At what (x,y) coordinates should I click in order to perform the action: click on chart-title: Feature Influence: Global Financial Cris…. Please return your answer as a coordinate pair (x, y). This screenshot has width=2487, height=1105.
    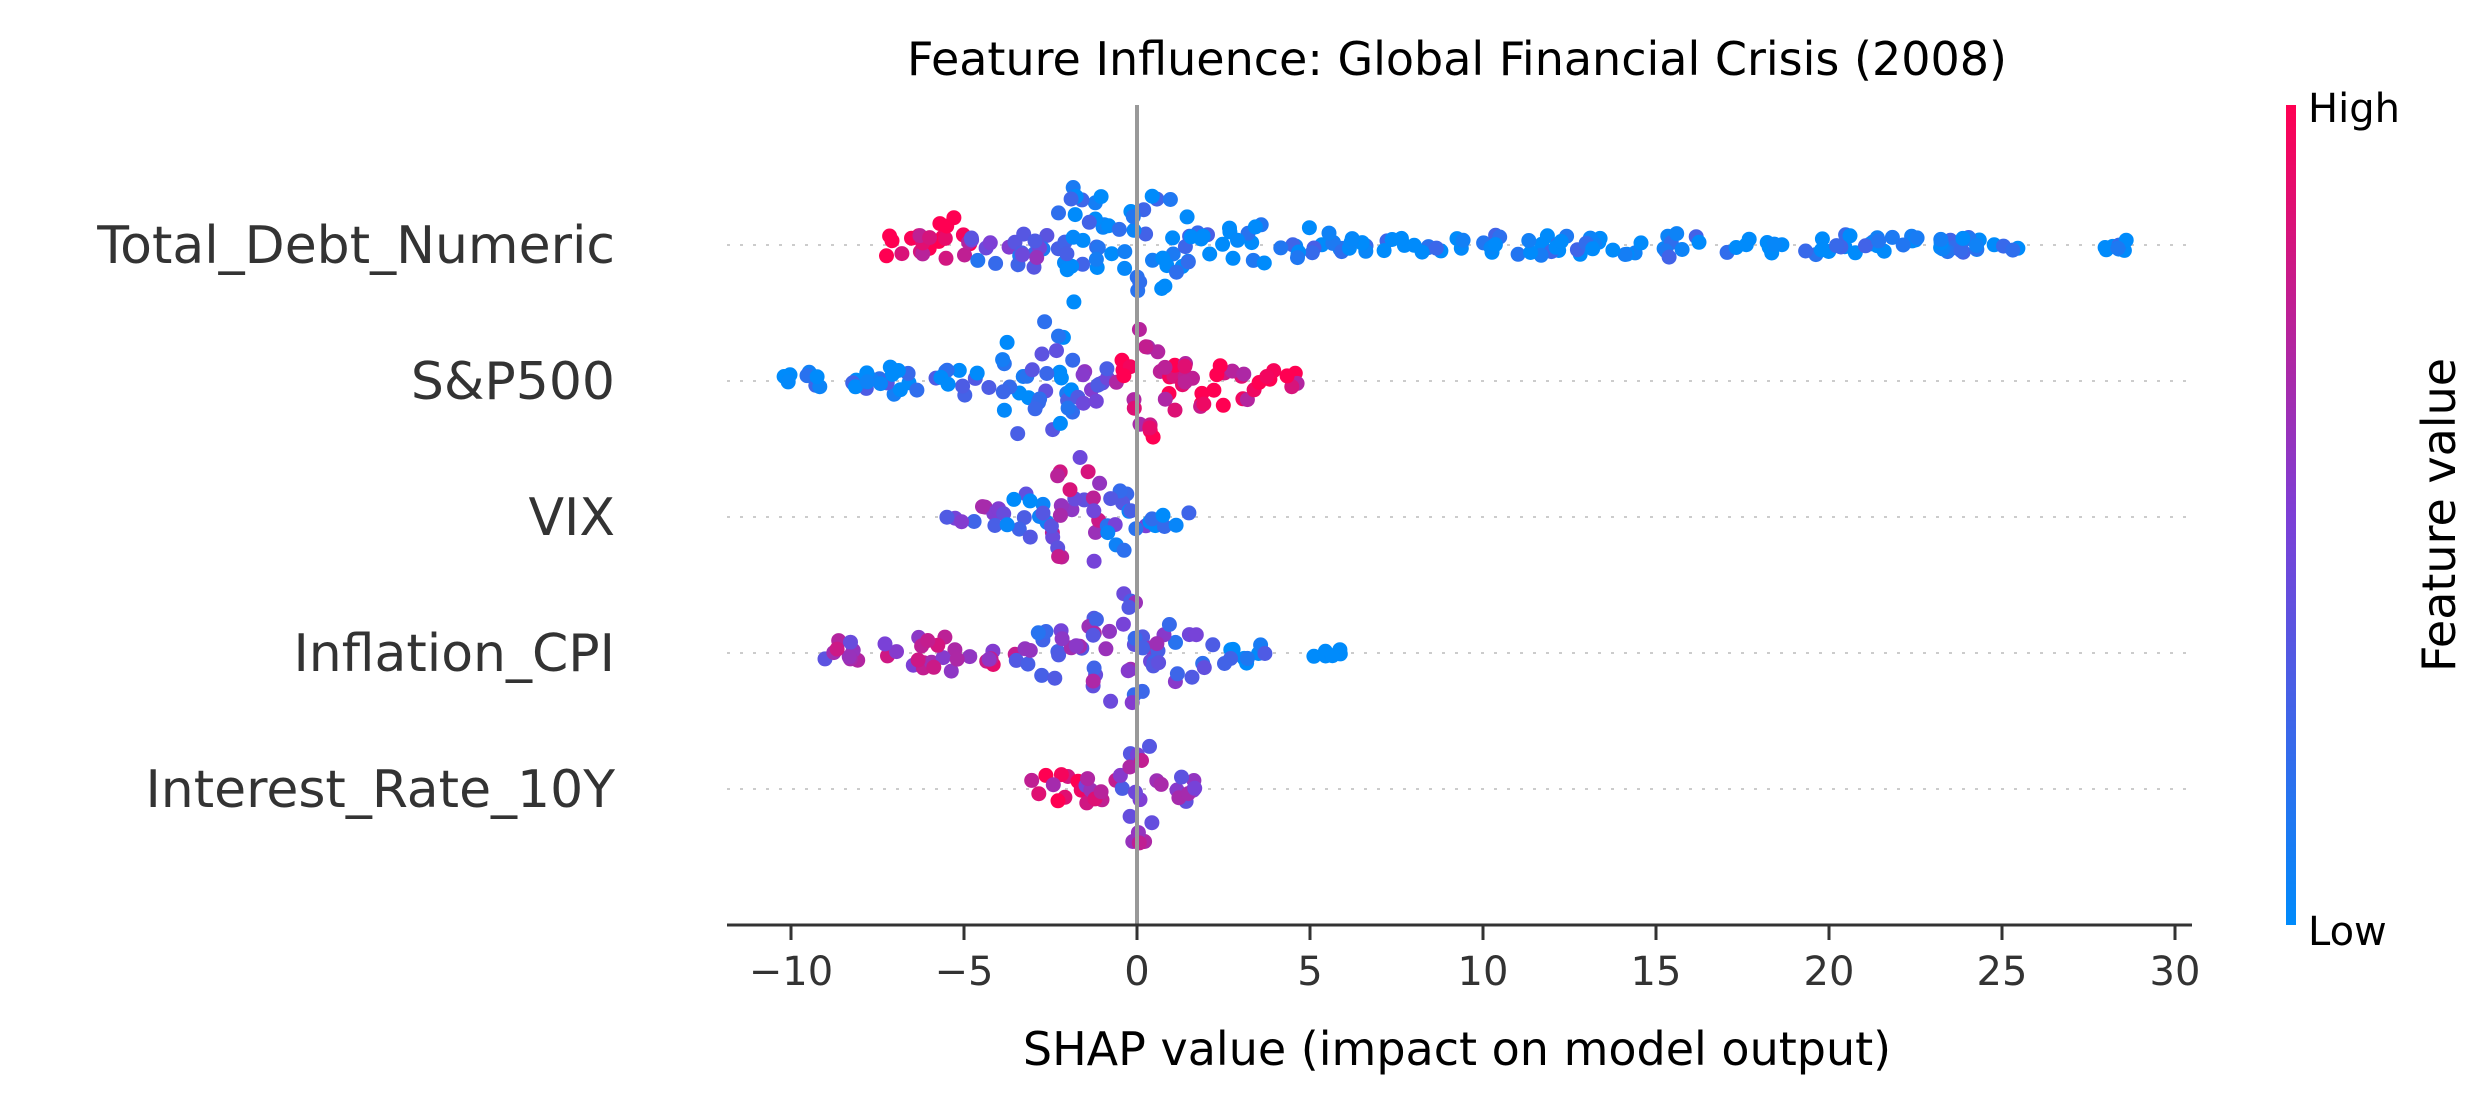
    Looking at the image, I should click on (1457, 59).